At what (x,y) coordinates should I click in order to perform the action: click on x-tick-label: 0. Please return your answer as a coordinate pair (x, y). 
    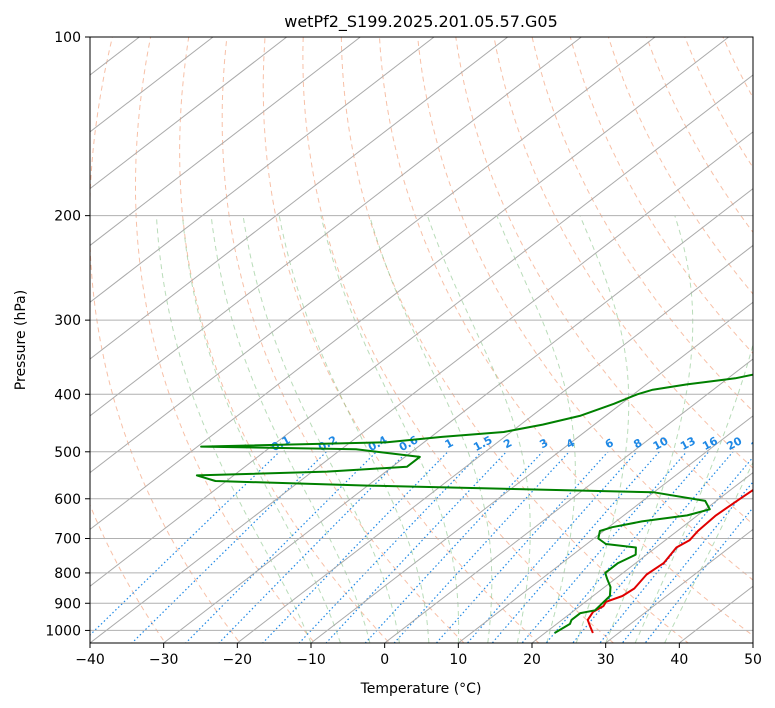
    Looking at the image, I should click on (384, 660).